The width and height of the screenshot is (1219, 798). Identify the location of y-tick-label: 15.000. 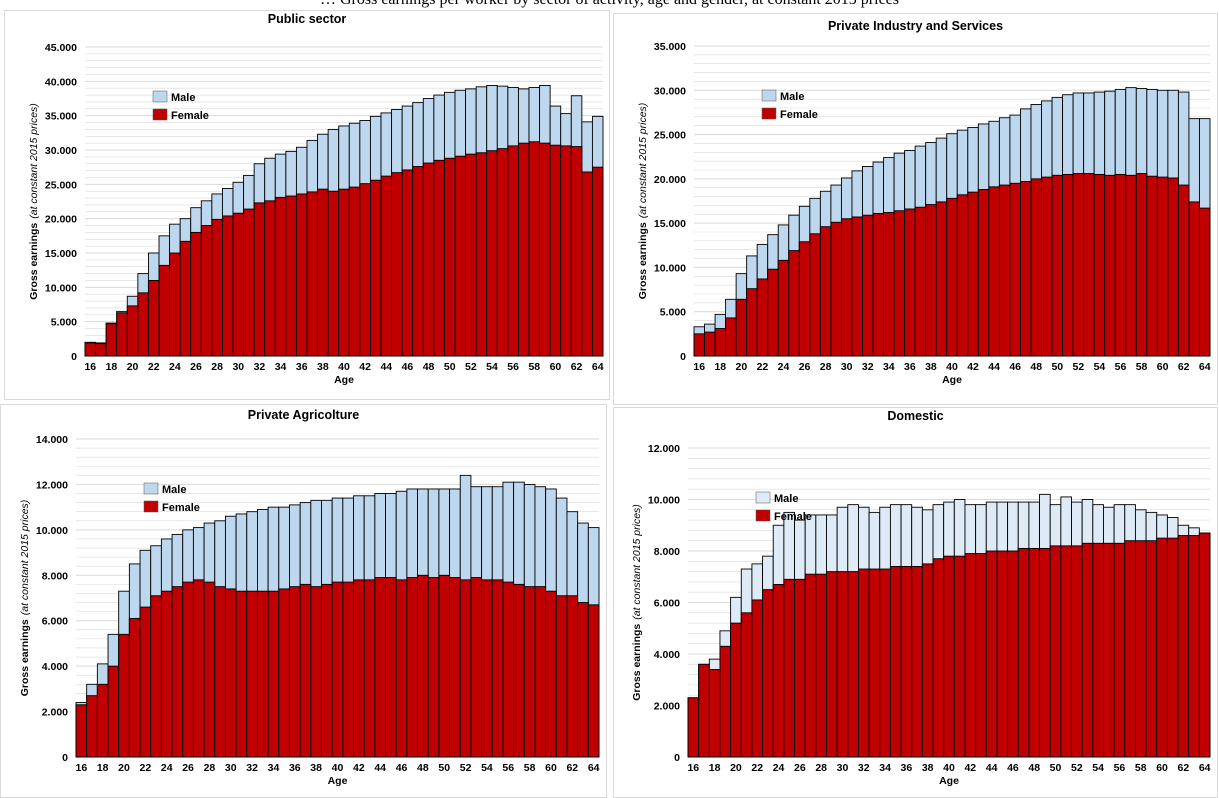
(61, 254).